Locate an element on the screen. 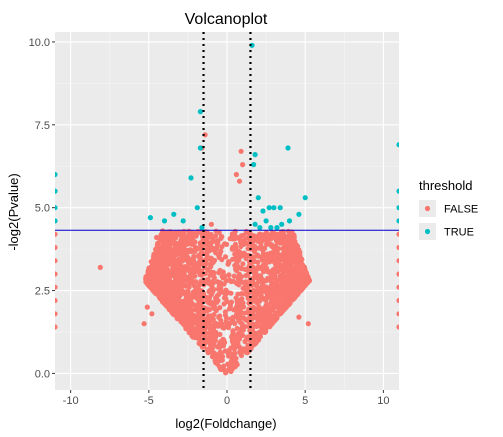 The image size is (503, 437). legend-title: threshold is located at coordinates (445, 185).